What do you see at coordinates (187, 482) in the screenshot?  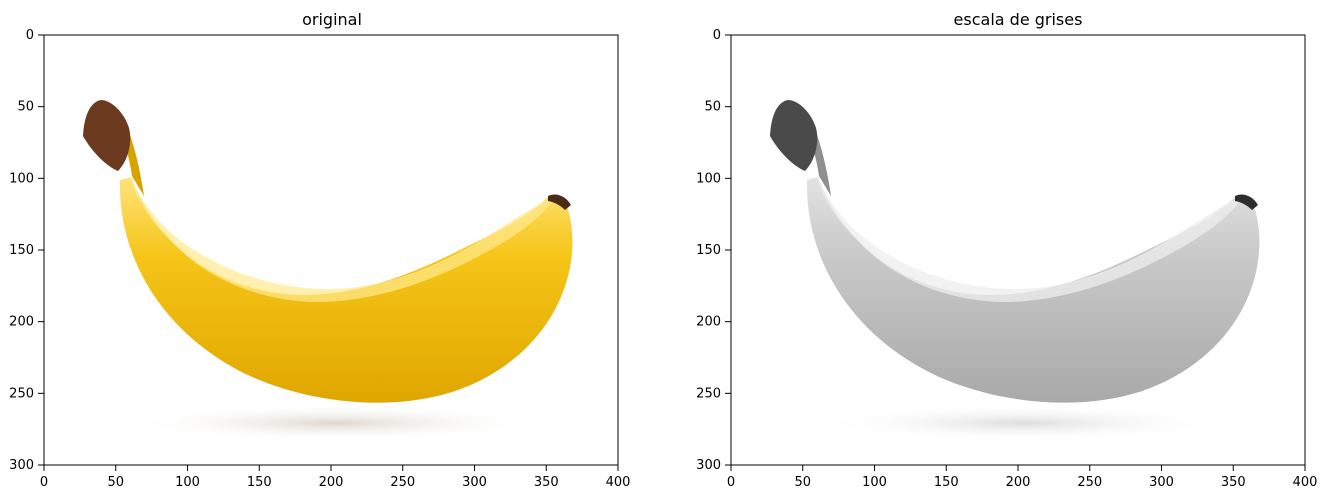 I see `x-tick-label-original: 100` at bounding box center [187, 482].